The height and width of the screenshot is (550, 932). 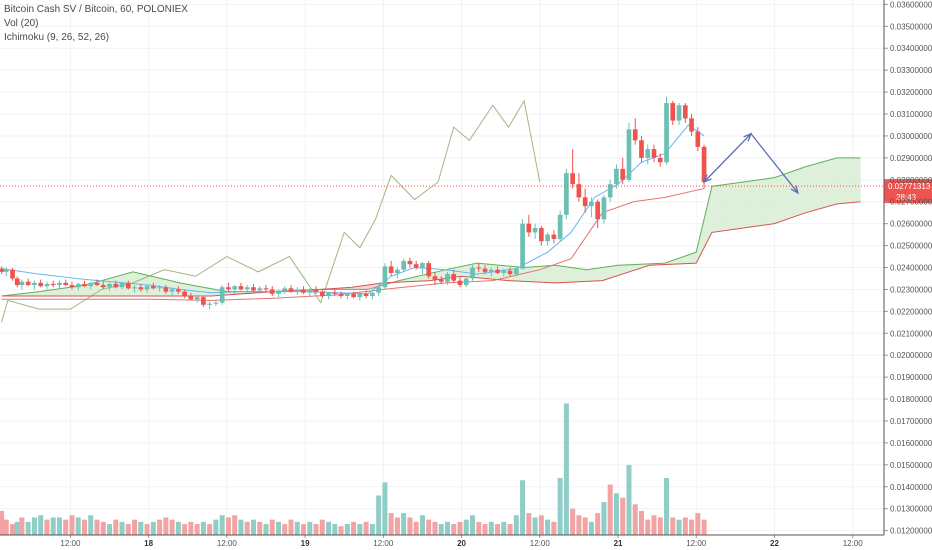 I want to click on y-tick-label: 0.01400000, so click(x=911, y=487).